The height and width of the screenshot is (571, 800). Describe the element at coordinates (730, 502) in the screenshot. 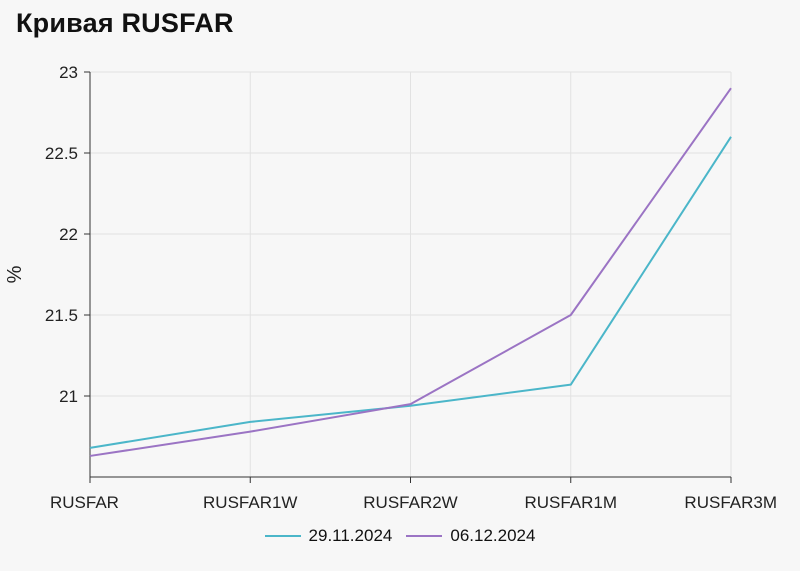

I see `x-tick-label: RUSFAR3M` at that location.